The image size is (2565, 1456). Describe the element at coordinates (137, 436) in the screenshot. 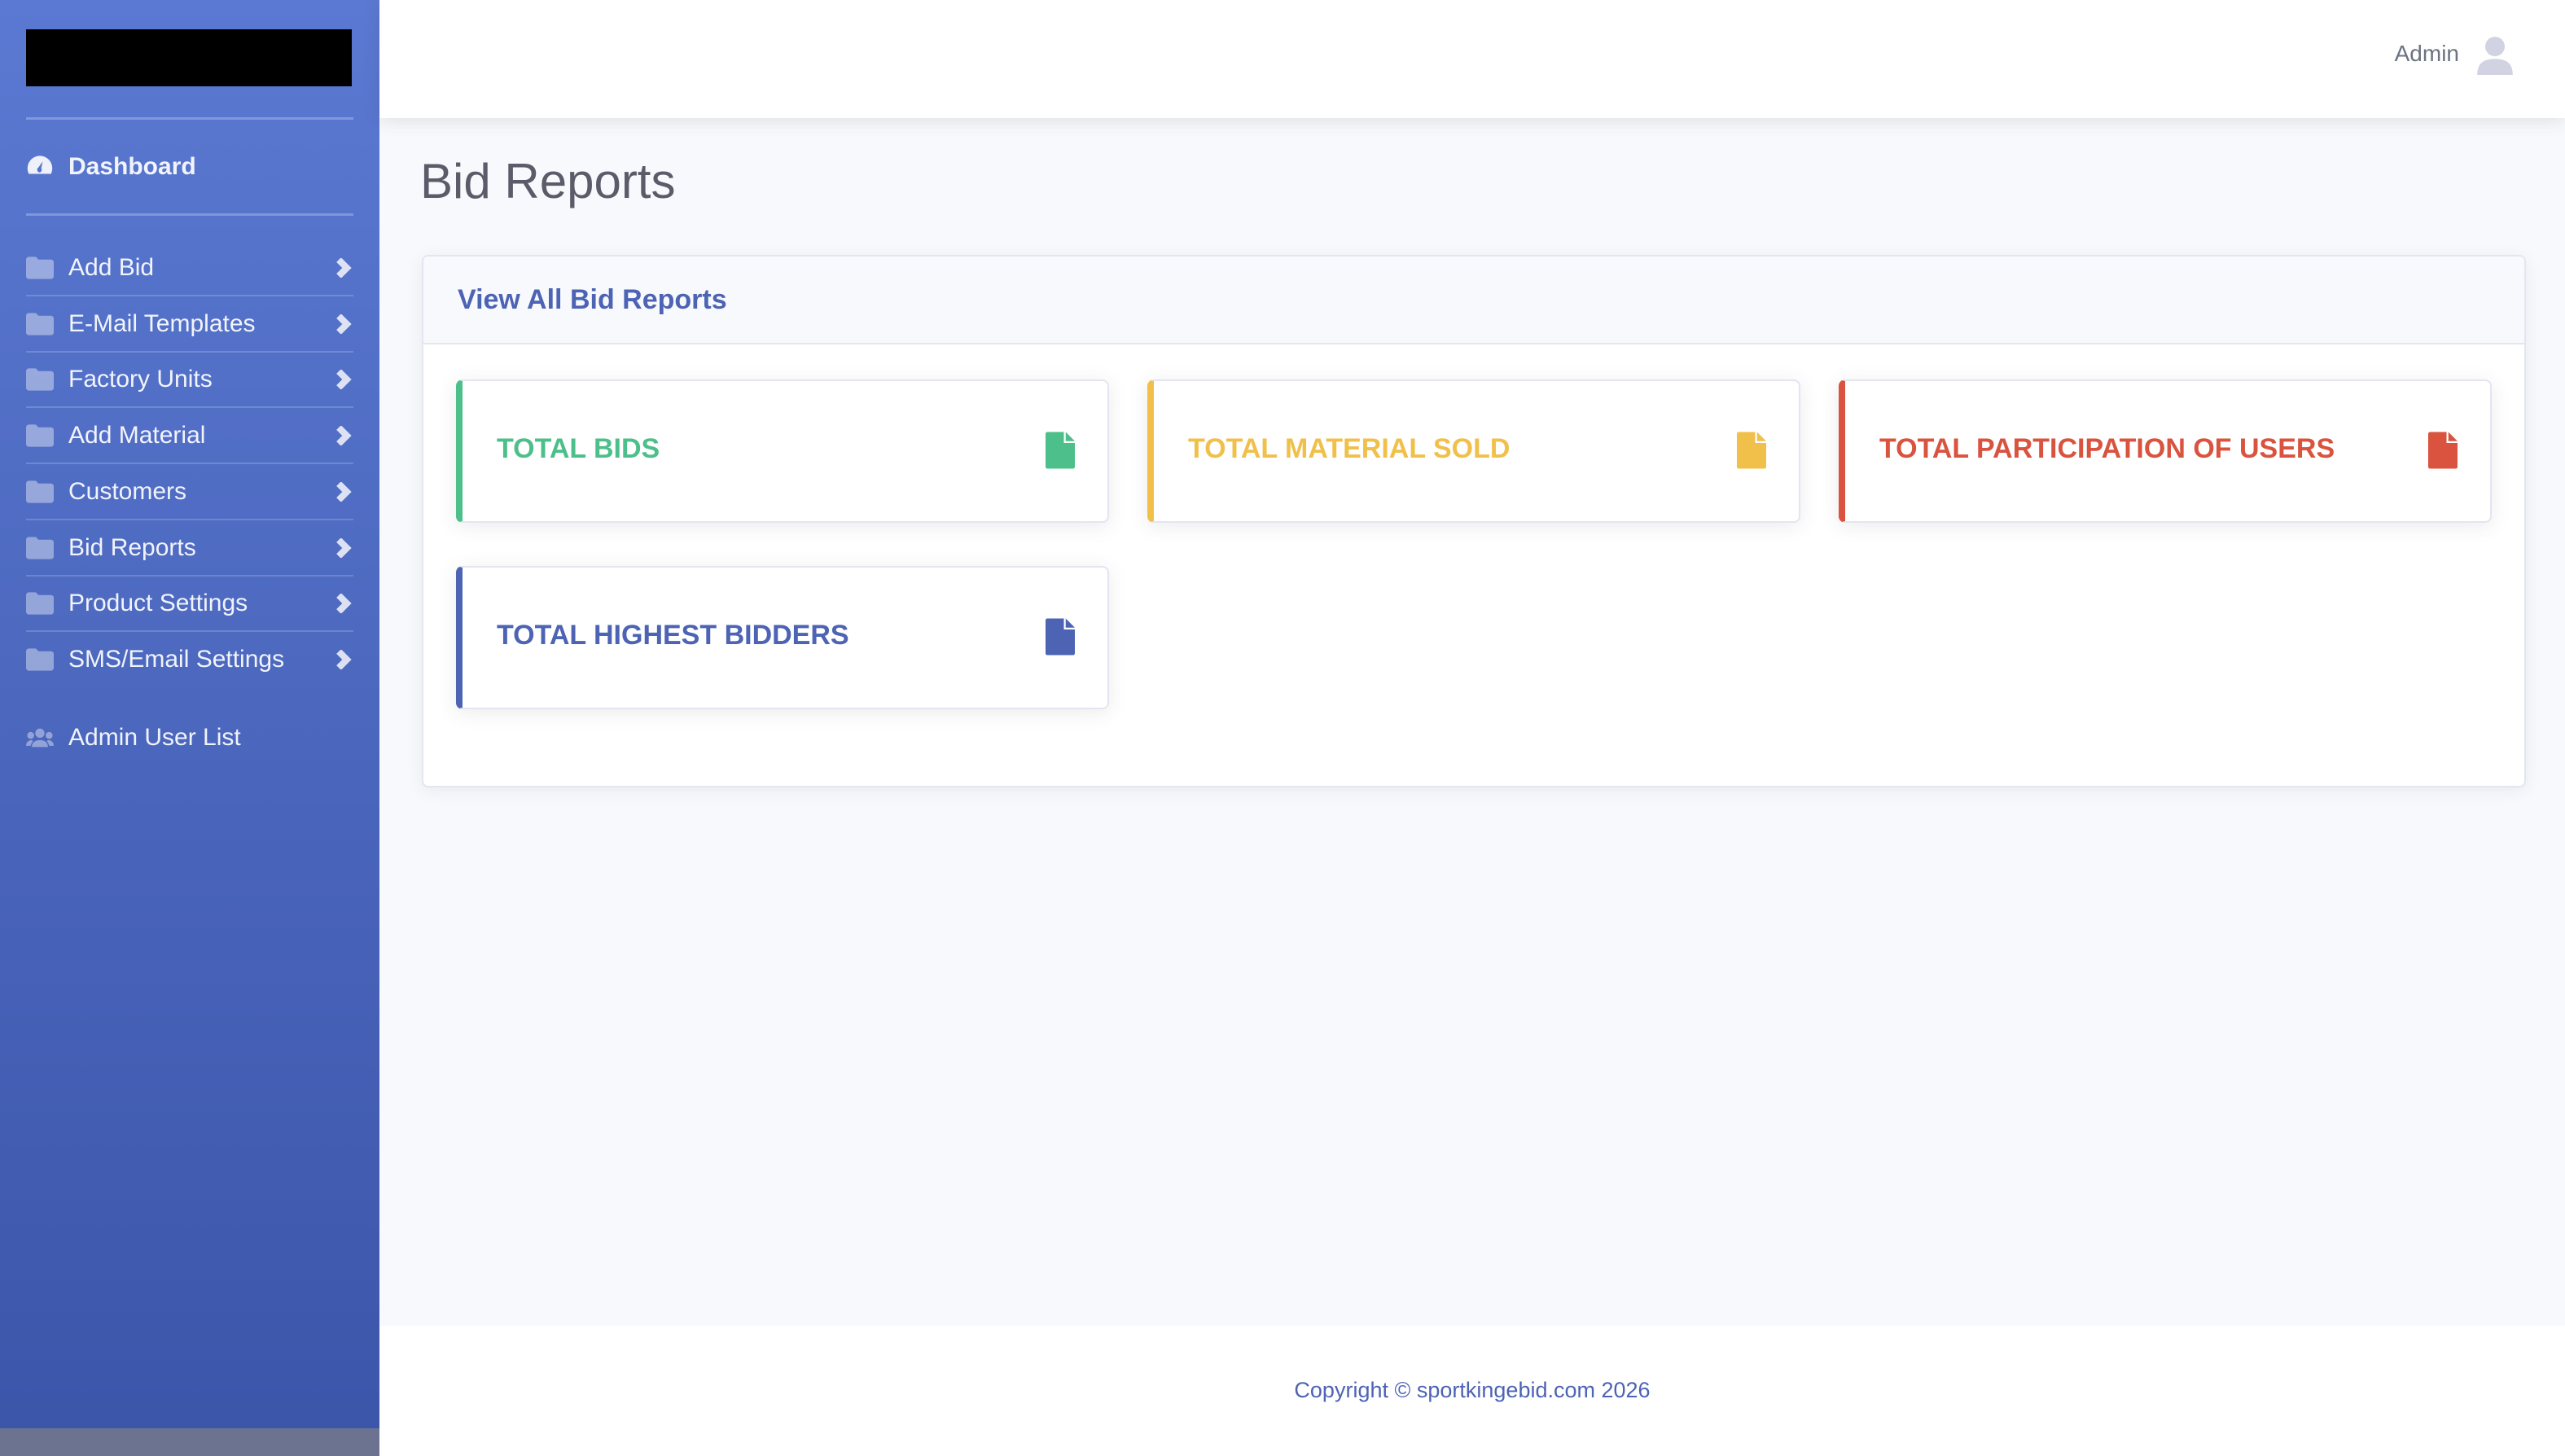

I see `nav-label: Add Material` at that location.